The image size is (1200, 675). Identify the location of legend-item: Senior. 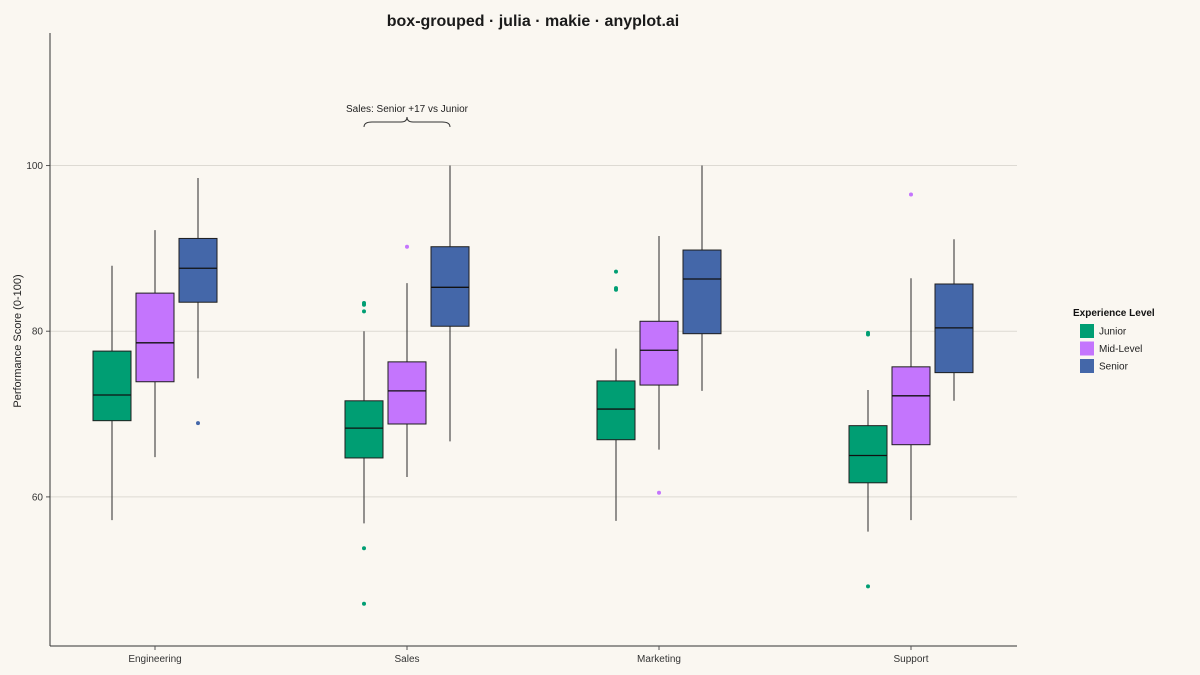
(1104, 366).